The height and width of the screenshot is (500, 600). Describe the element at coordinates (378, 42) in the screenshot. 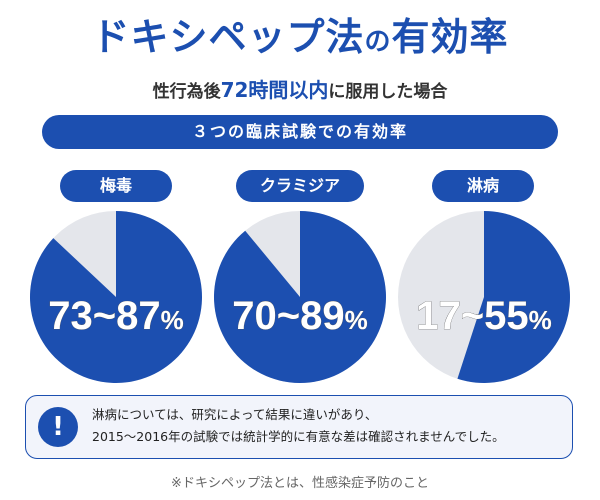

I see `title-particle: の` at that location.